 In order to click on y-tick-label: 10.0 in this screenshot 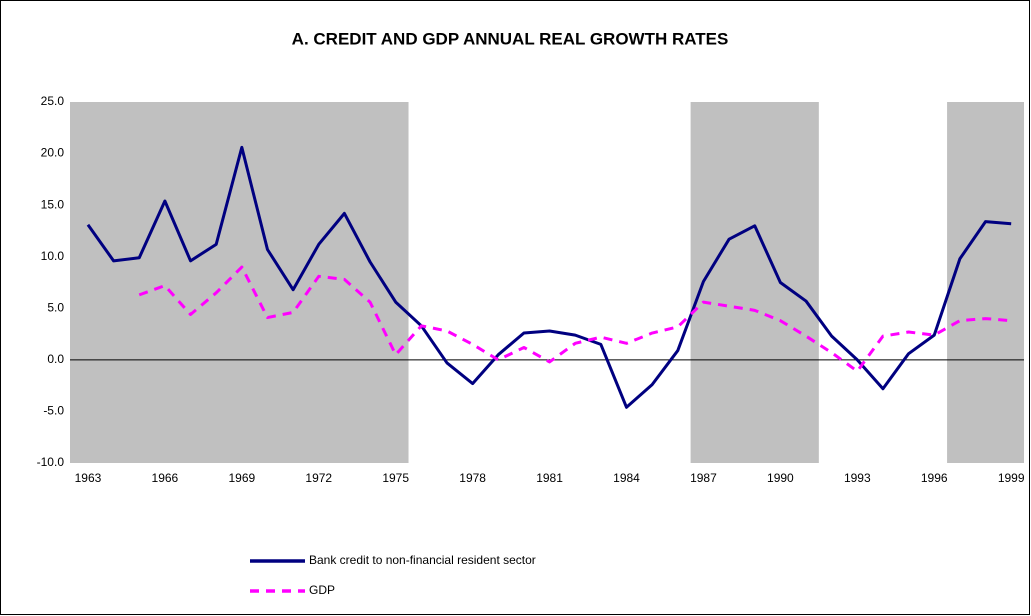, I will do `click(53, 256)`.